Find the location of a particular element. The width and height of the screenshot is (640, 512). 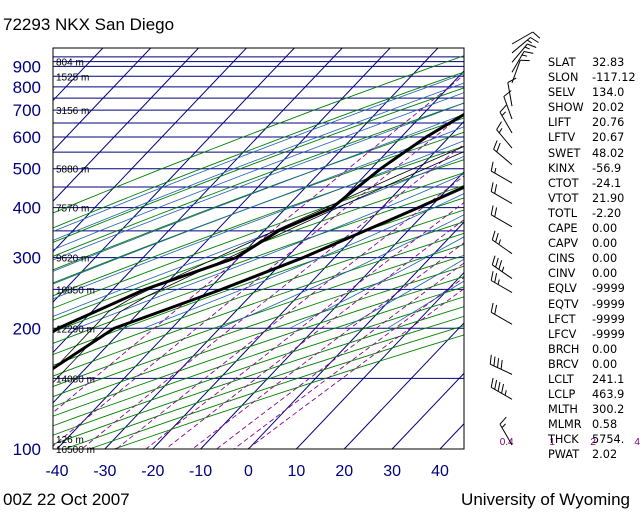

height-label: 1525 m is located at coordinates (72, 77).